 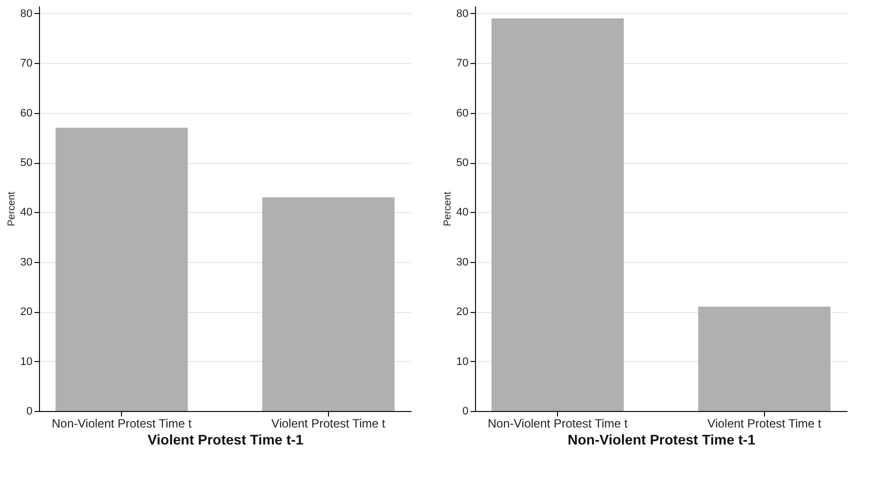 What do you see at coordinates (662, 440) in the screenshot?
I see `x-axis-title: Non-Violent Protest Time t-1` at bounding box center [662, 440].